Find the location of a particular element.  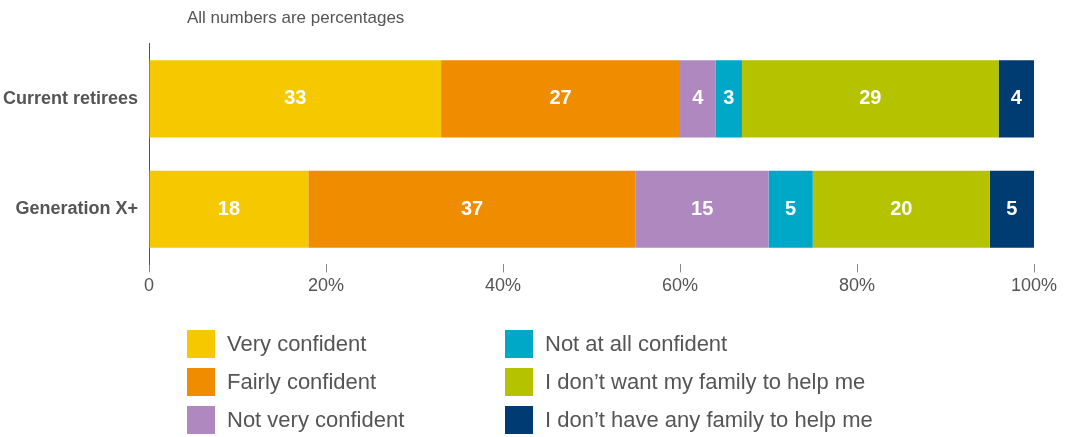

legend-label: Very confident is located at coordinates (297, 344).